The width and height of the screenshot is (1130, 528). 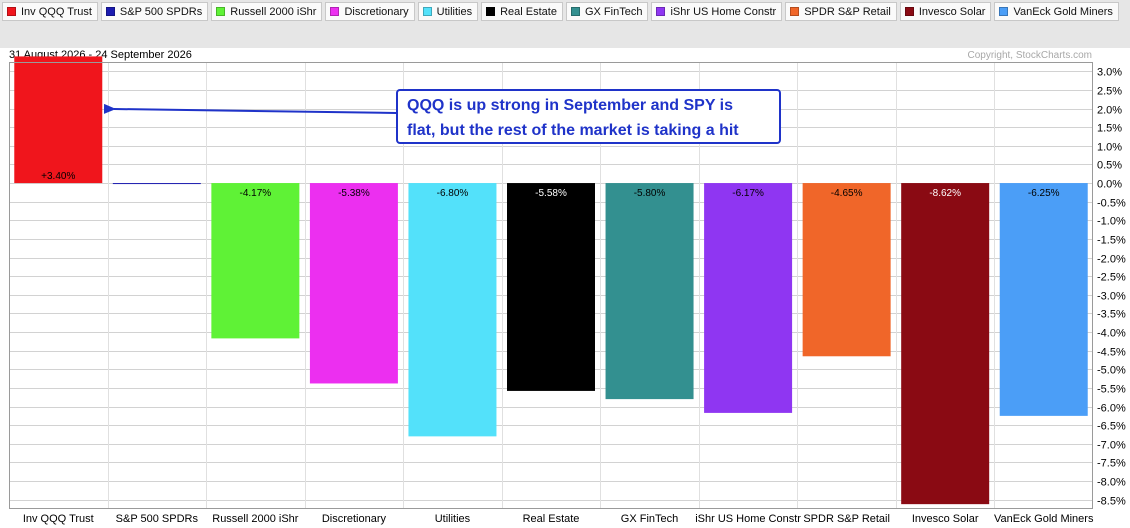 What do you see at coordinates (1111, 409) in the screenshot?
I see `y-tick-label: -6.0%` at bounding box center [1111, 409].